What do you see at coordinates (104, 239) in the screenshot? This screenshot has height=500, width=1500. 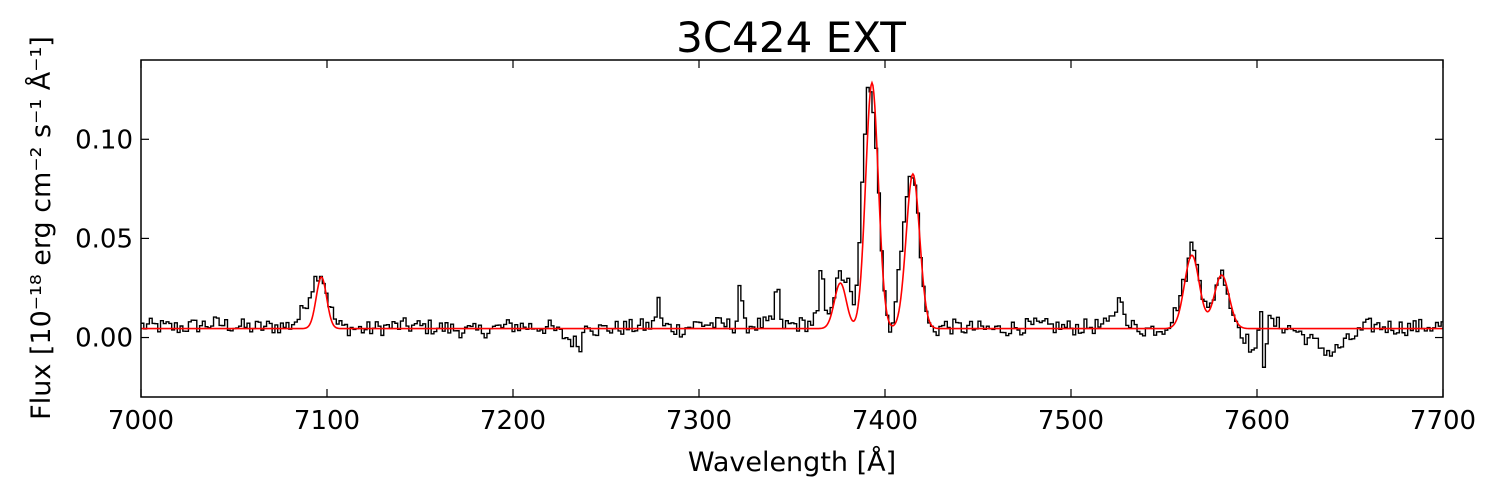 I see `y-tick-label: 0.05` at bounding box center [104, 239].